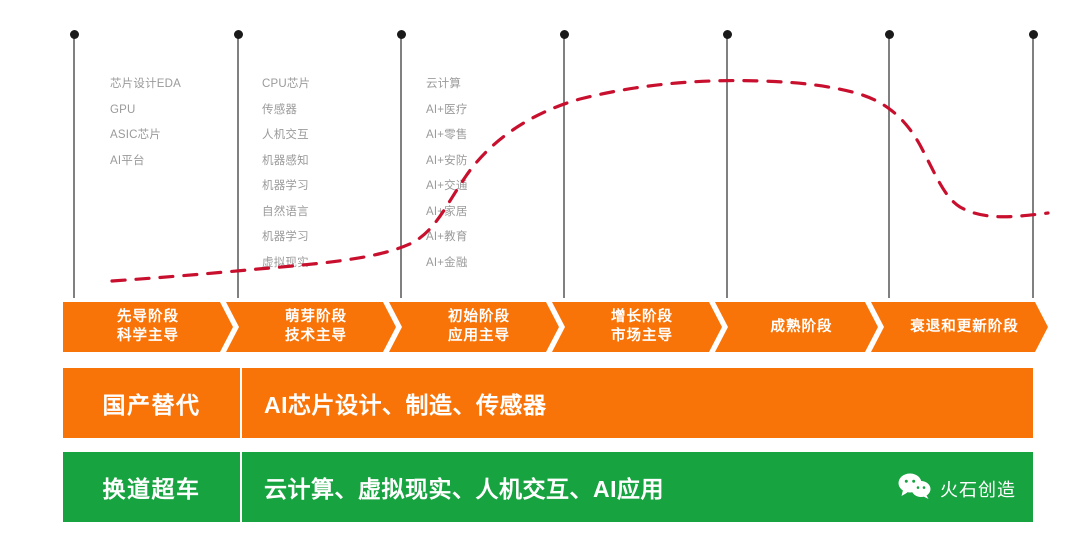 The image size is (1080, 542). Describe the element at coordinates (447, 237) in the screenshot. I see `keyword-item: AI+教育` at that location.